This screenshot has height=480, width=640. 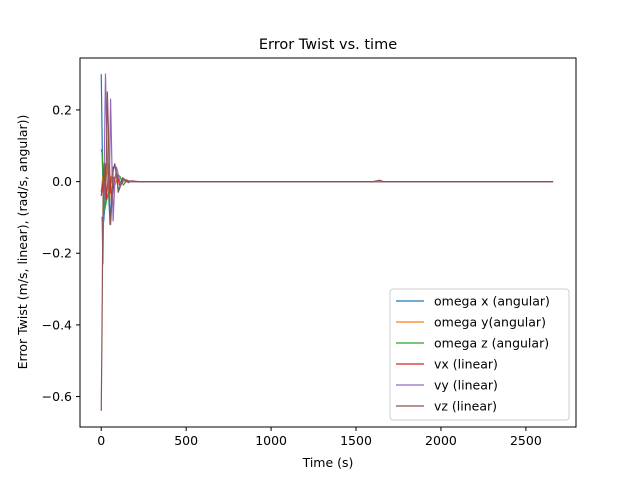 I want to click on legend-box, so click(x=479, y=354).